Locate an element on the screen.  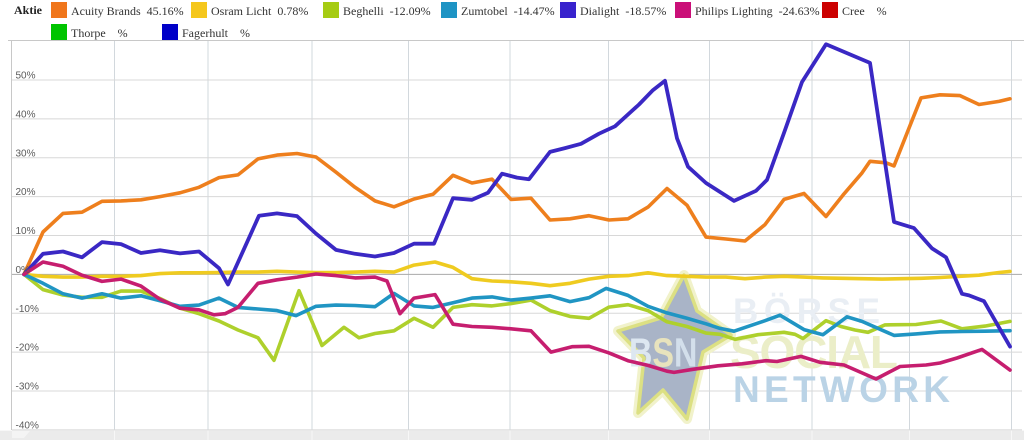
svg-text: 20% is located at coordinates (26, 192).